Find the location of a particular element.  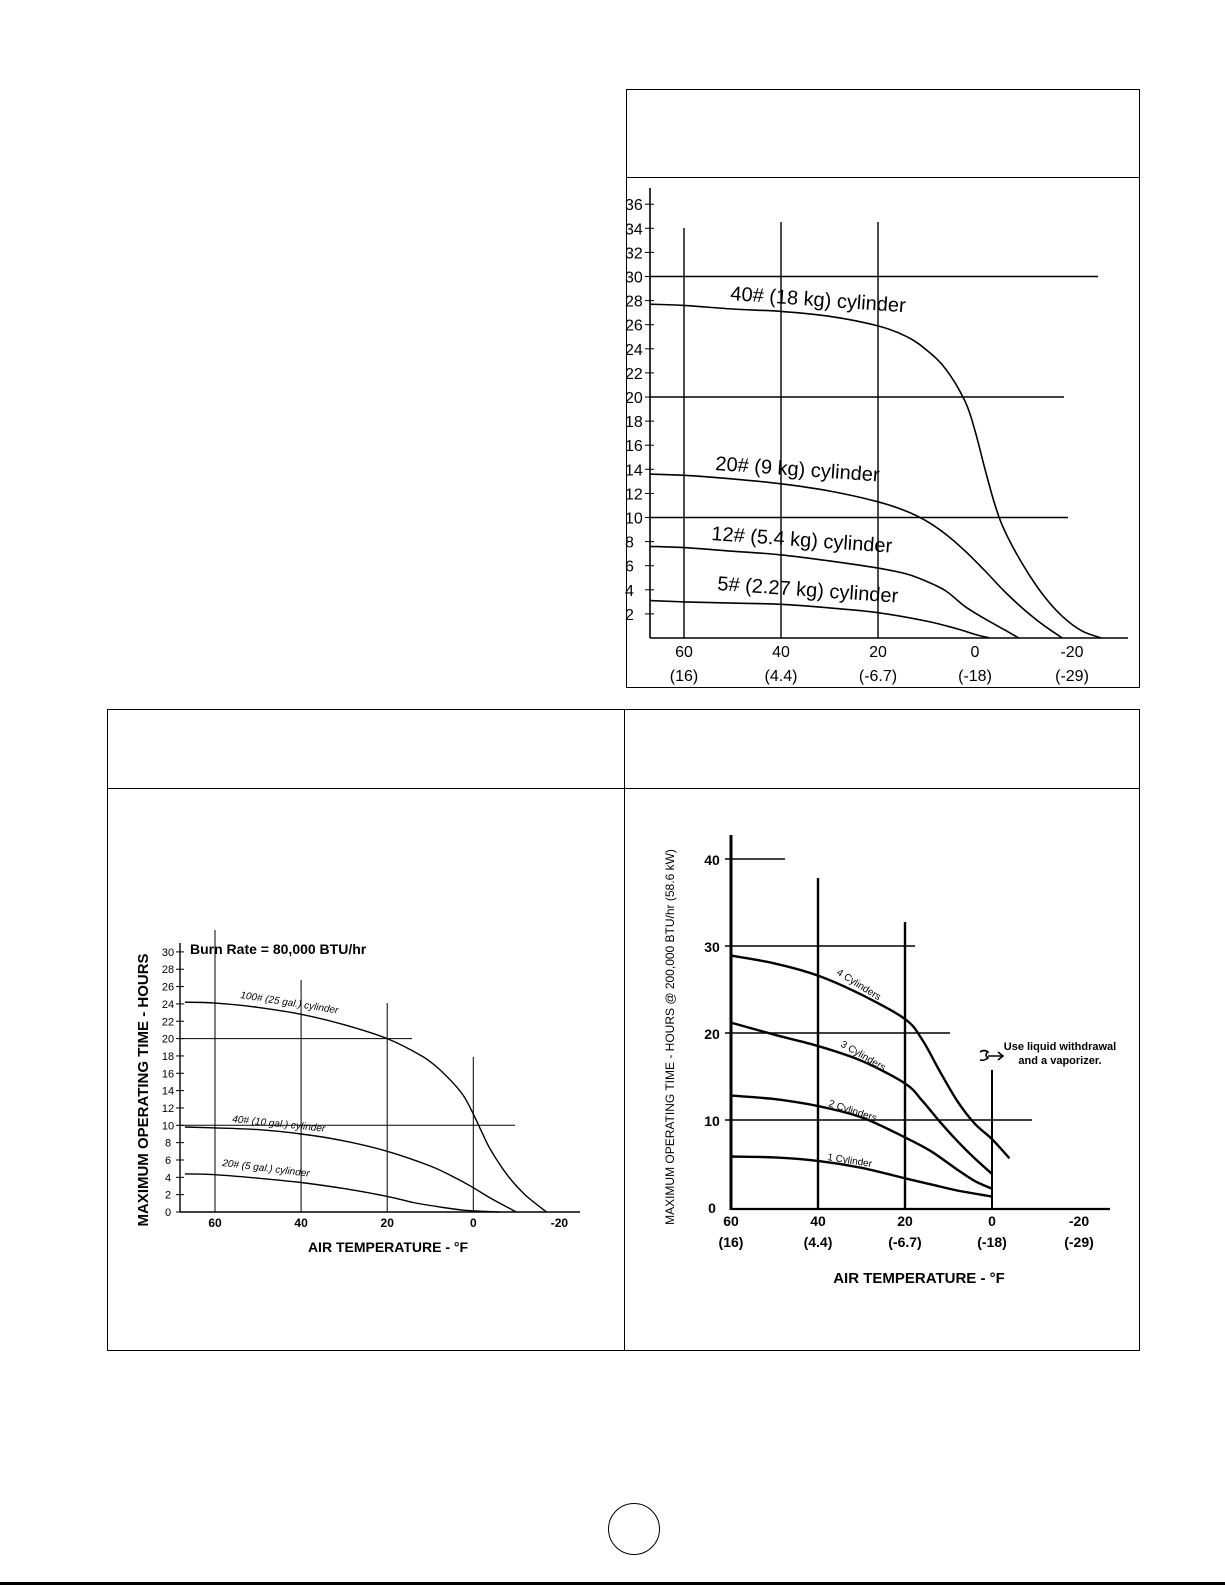

top-chart-header is located at coordinates (883, 133).